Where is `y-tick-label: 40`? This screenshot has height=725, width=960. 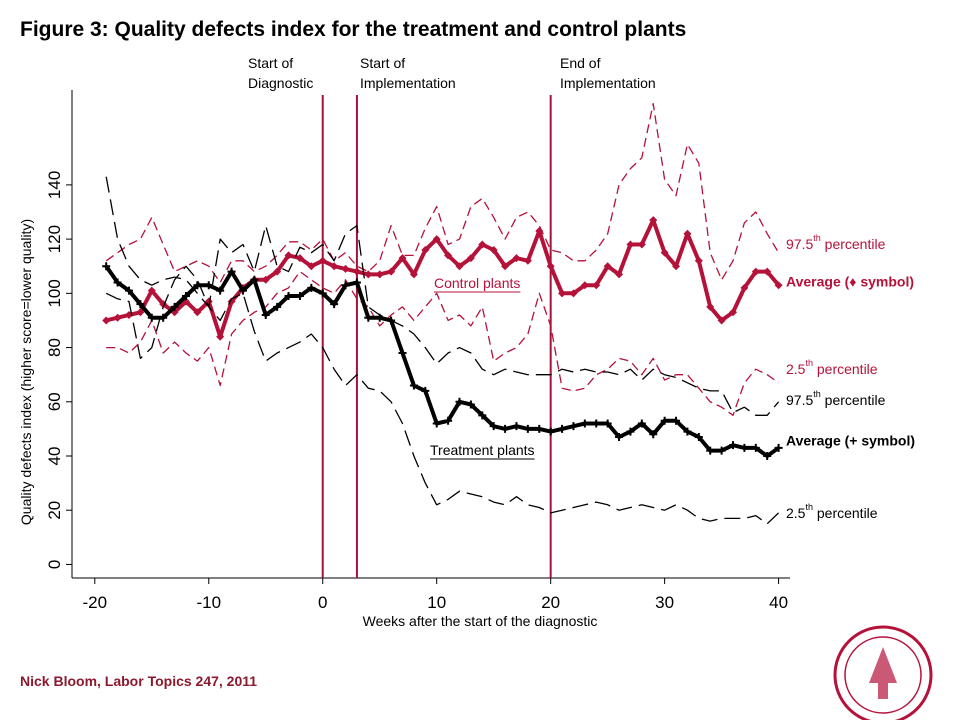 y-tick-label: 40 is located at coordinates (54, 456).